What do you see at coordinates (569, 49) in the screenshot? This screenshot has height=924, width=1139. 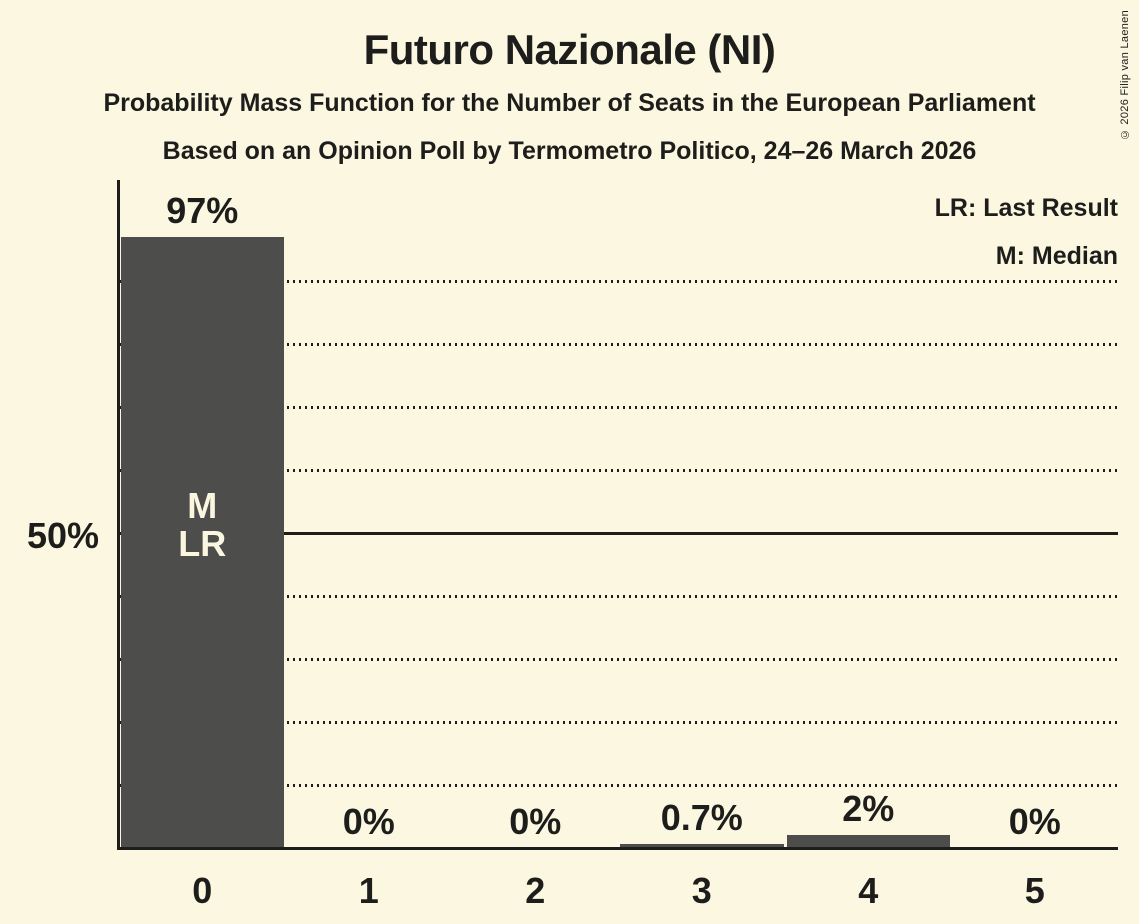 I see `chart-title: Futuro Nazionale (NI)` at bounding box center [569, 49].